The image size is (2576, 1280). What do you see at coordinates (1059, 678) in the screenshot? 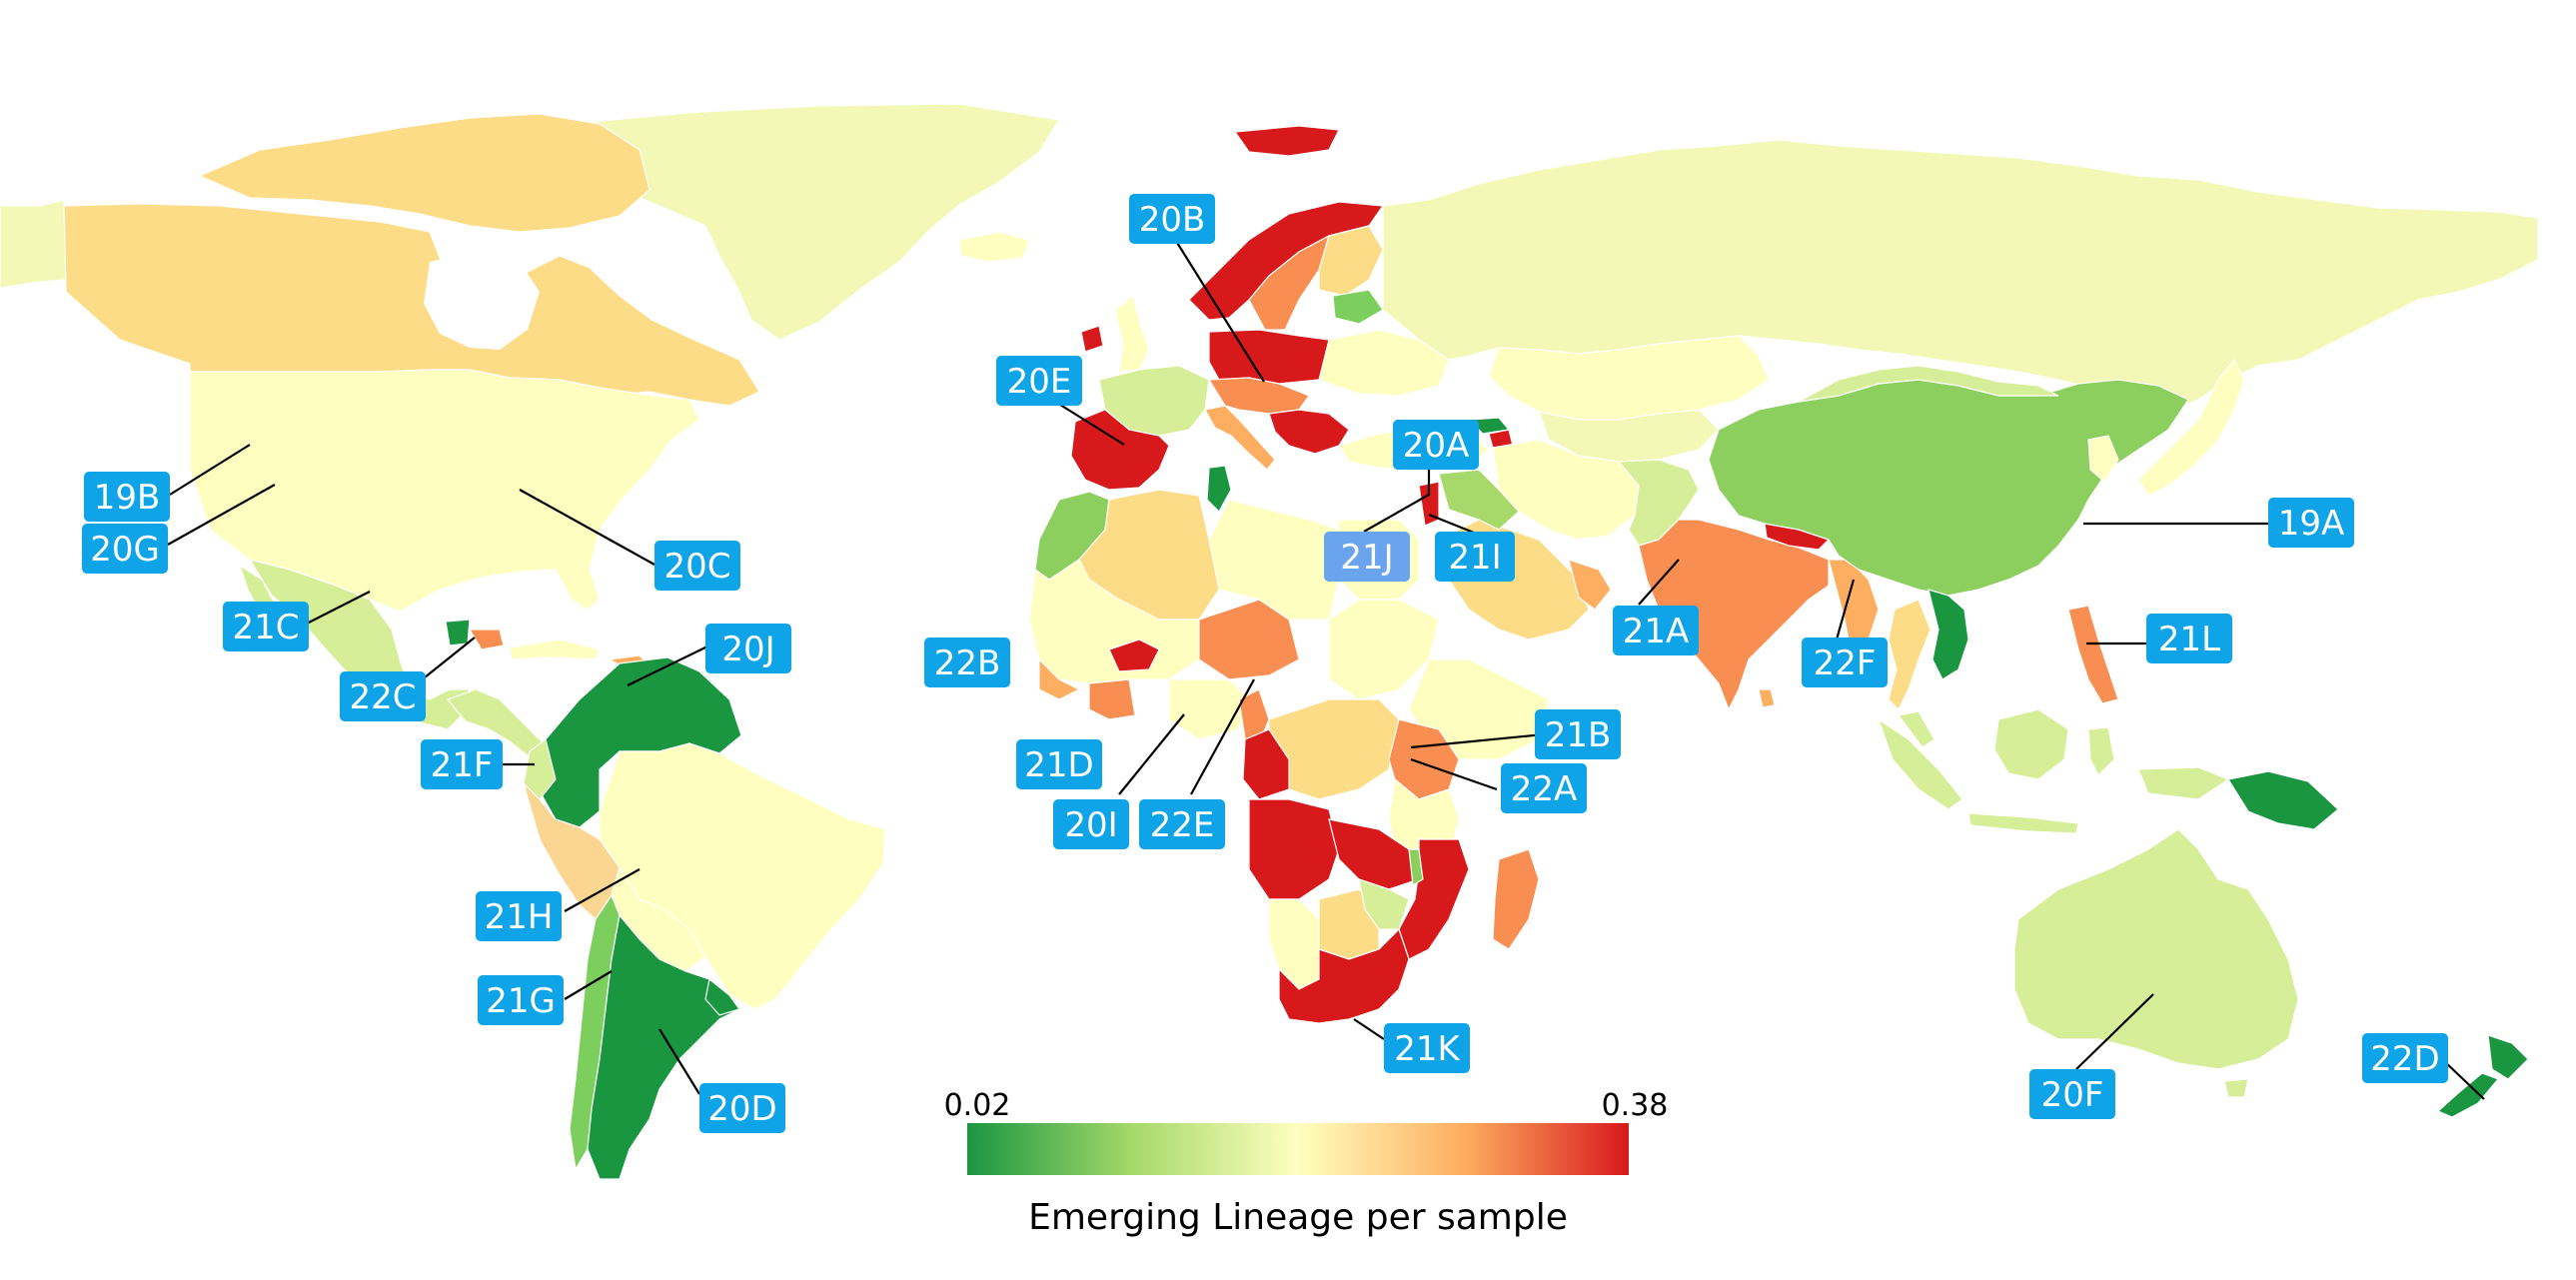
I see `guinea-bissau` at bounding box center [1059, 678].